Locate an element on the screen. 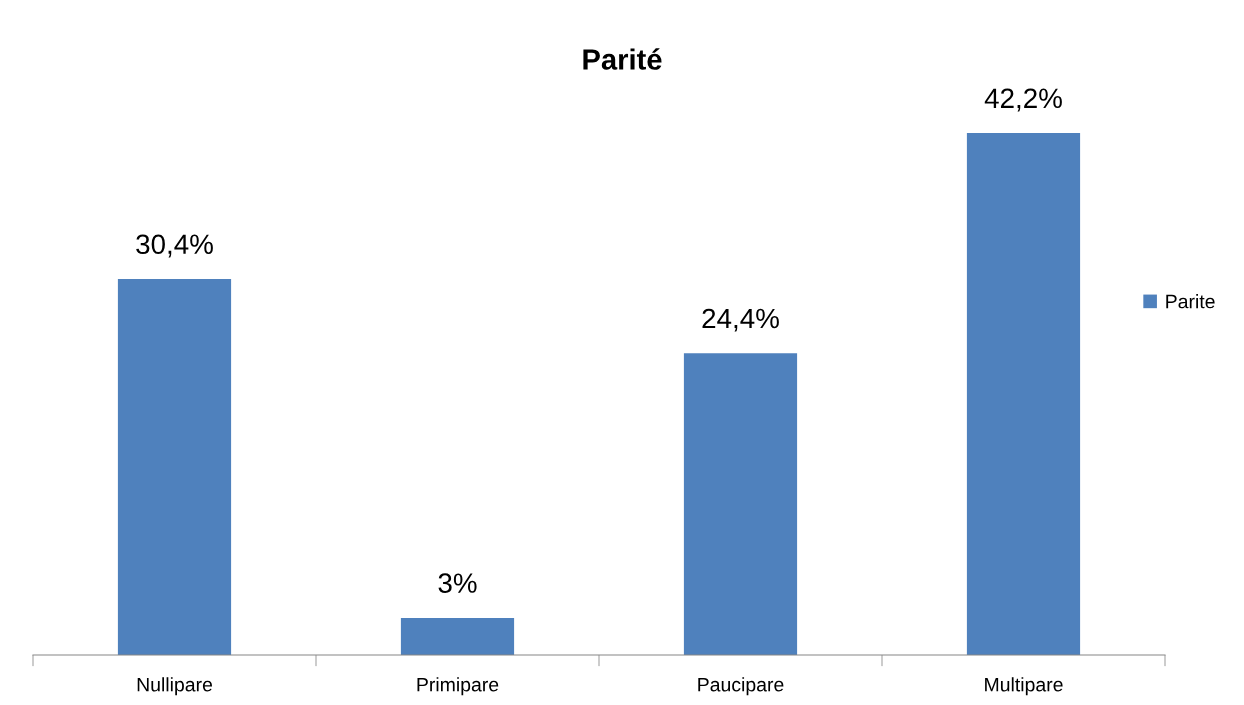 The height and width of the screenshot is (705, 1244). data-label: 30,4% is located at coordinates (174, 246).